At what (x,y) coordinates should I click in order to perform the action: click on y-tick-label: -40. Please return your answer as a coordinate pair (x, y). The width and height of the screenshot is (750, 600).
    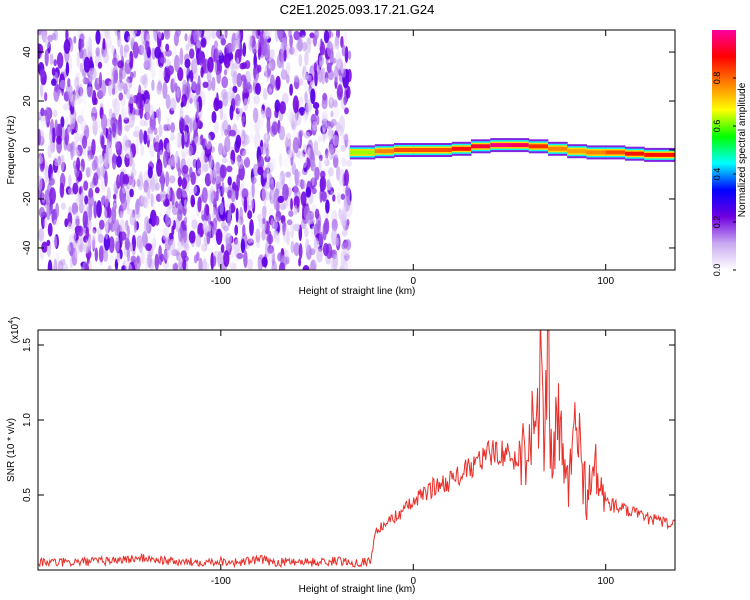
    Looking at the image, I should click on (27, 247).